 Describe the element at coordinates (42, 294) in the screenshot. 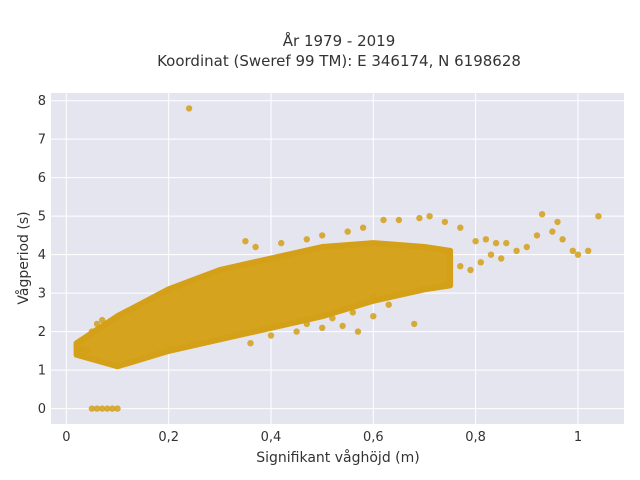

I see `y-tick-label: 3` at that location.